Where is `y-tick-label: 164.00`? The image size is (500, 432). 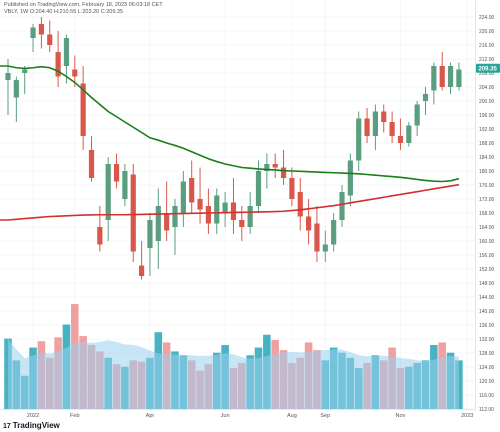
y-tick-label: 164.00 is located at coordinates (487, 228).